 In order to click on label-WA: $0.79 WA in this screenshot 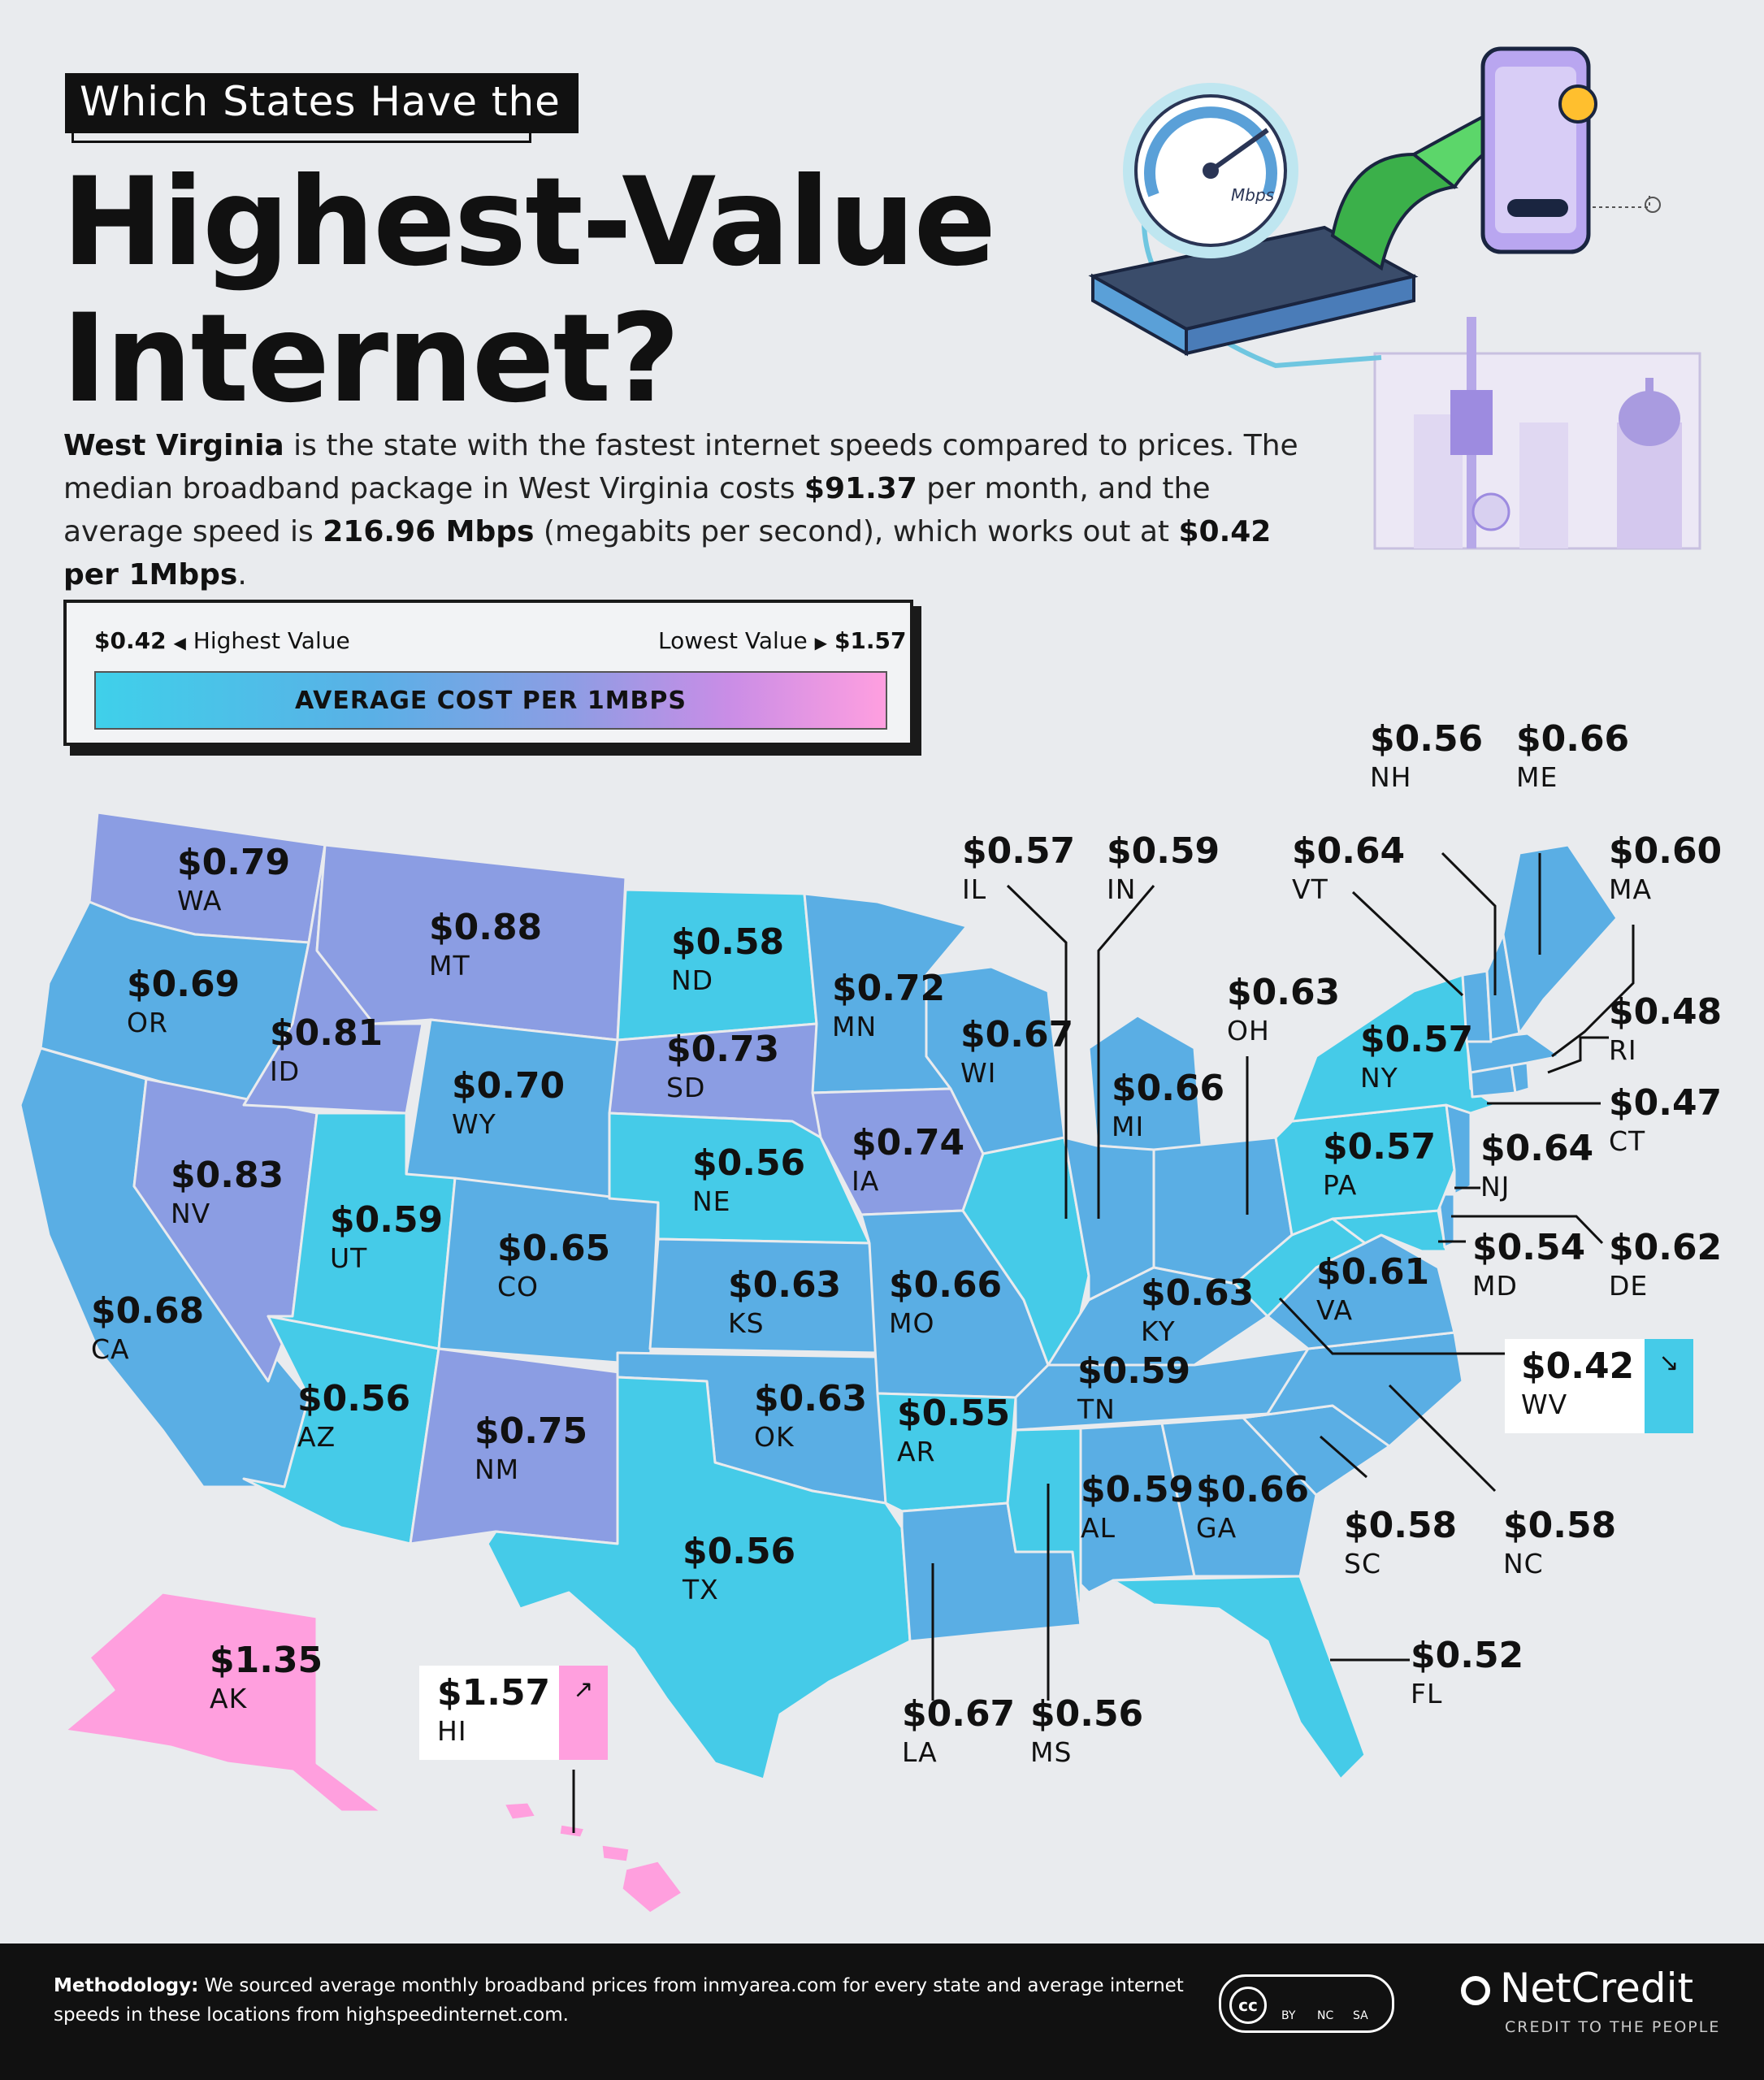, I will do `click(234, 878)`.